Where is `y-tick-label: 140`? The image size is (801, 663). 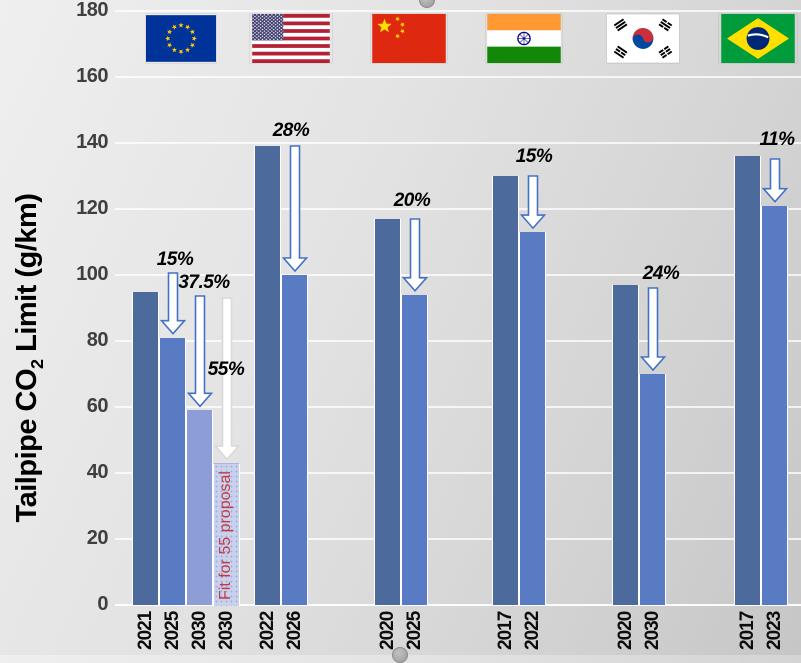
y-tick-label: 140 is located at coordinates (92, 142).